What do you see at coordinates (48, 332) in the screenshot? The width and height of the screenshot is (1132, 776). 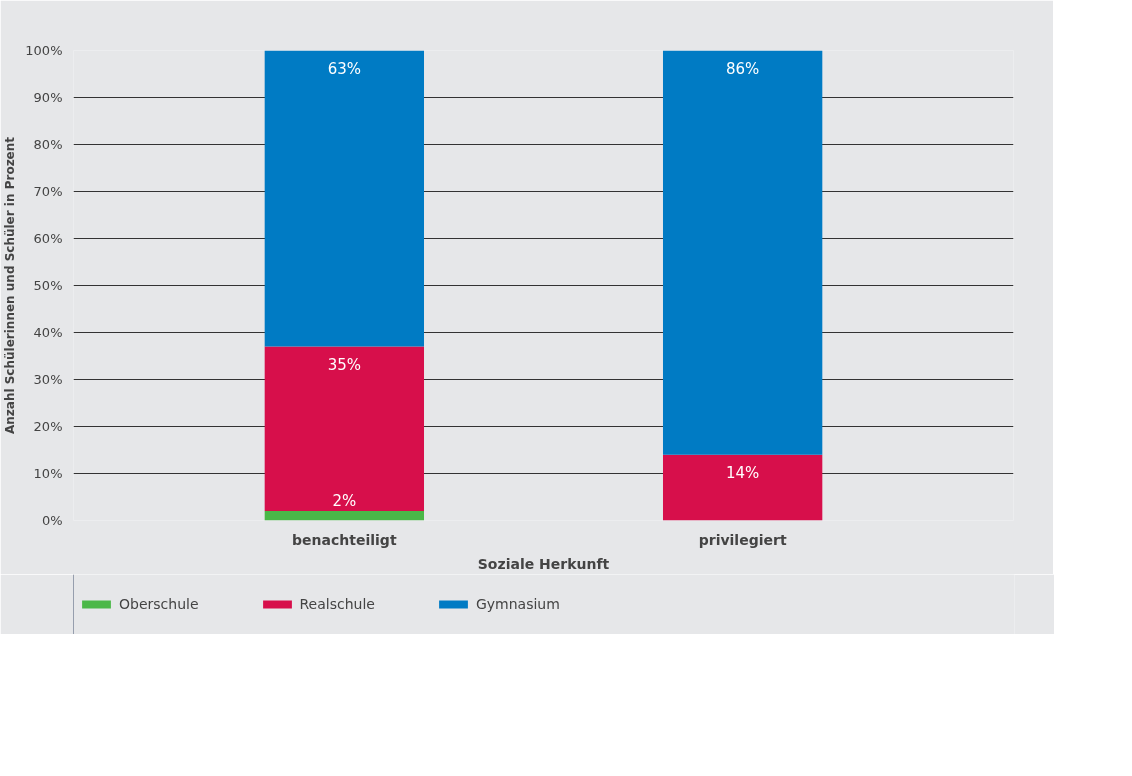 I see `y-tick-label: 40%` at bounding box center [48, 332].